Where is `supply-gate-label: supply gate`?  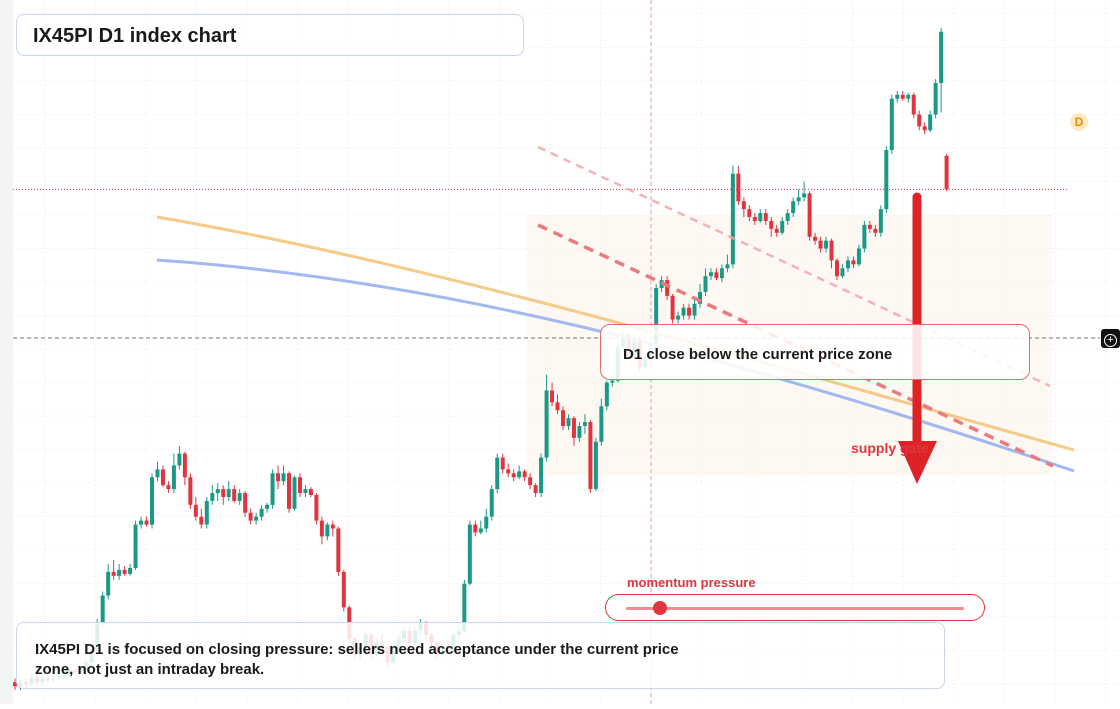
supply-gate-label: supply gate is located at coordinates (890, 448).